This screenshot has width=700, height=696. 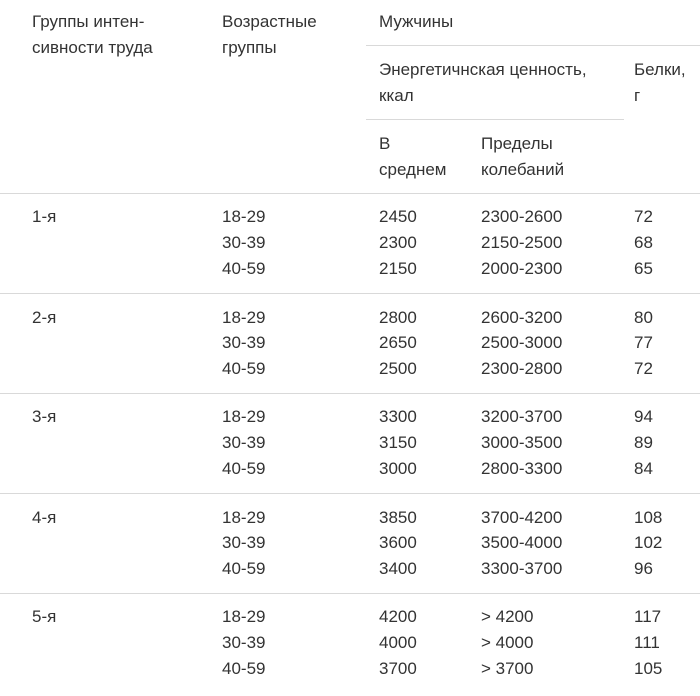 I want to click on header-men: Мужчины, so click(x=416, y=21).